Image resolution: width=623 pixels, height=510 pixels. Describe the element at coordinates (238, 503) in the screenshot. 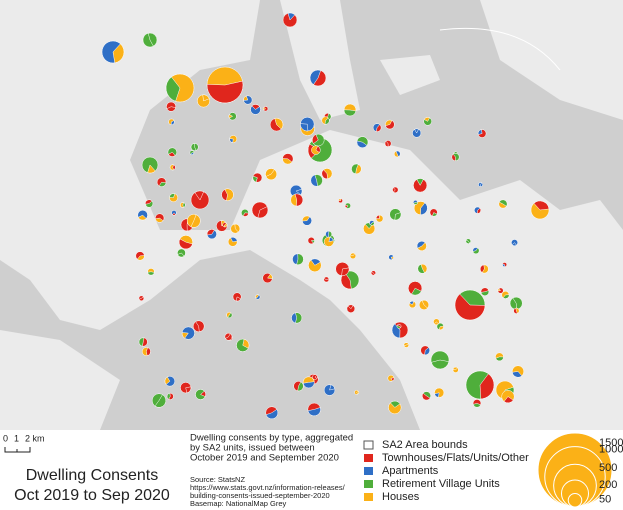

I see `source-line: Basemap: NationalMap Grey` at that location.